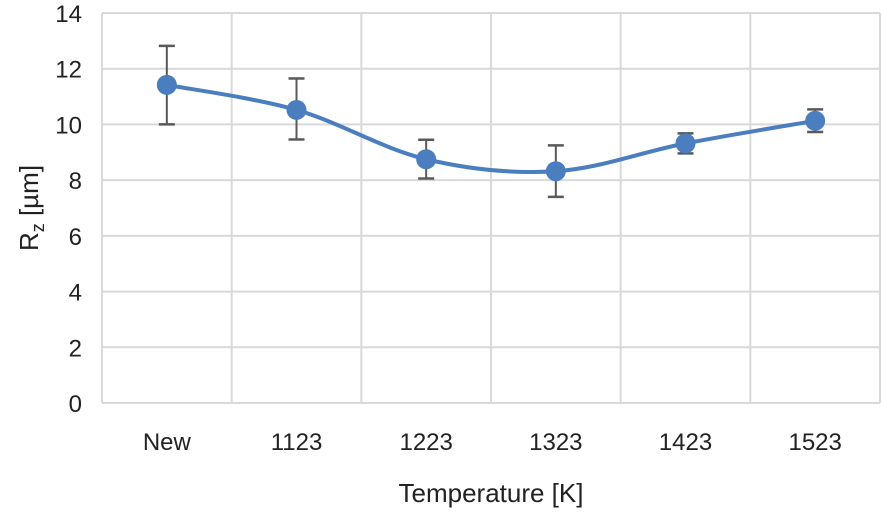 Image resolution: width=881 pixels, height=516 pixels. I want to click on x-tick-label: 1223, so click(425, 442).